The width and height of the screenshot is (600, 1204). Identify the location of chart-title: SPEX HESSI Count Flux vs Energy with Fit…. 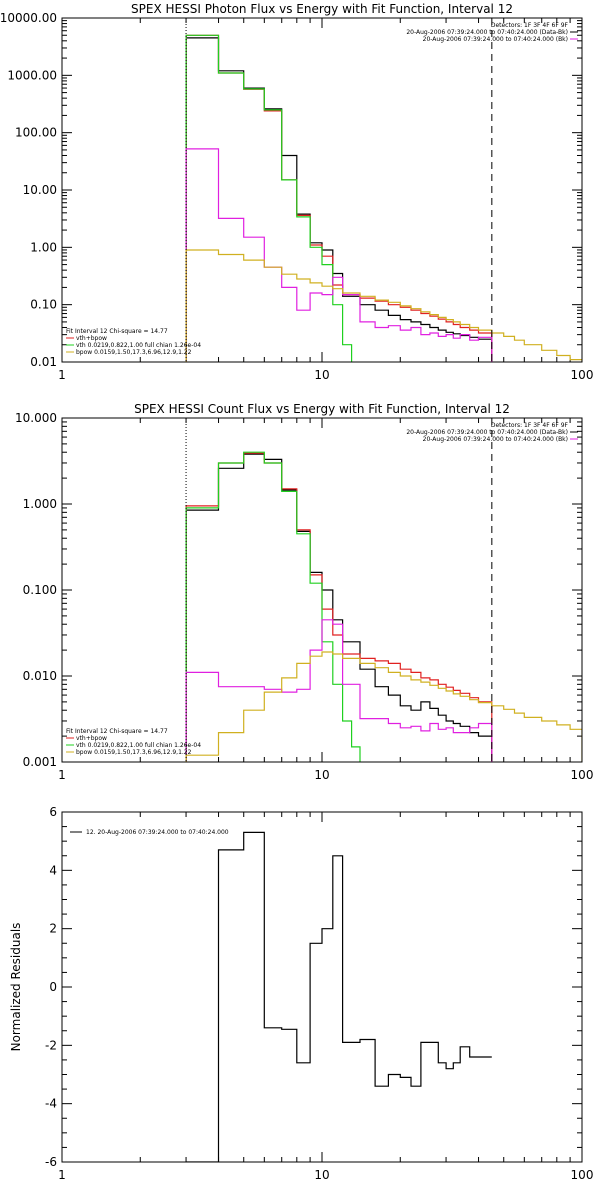
(322, 409).